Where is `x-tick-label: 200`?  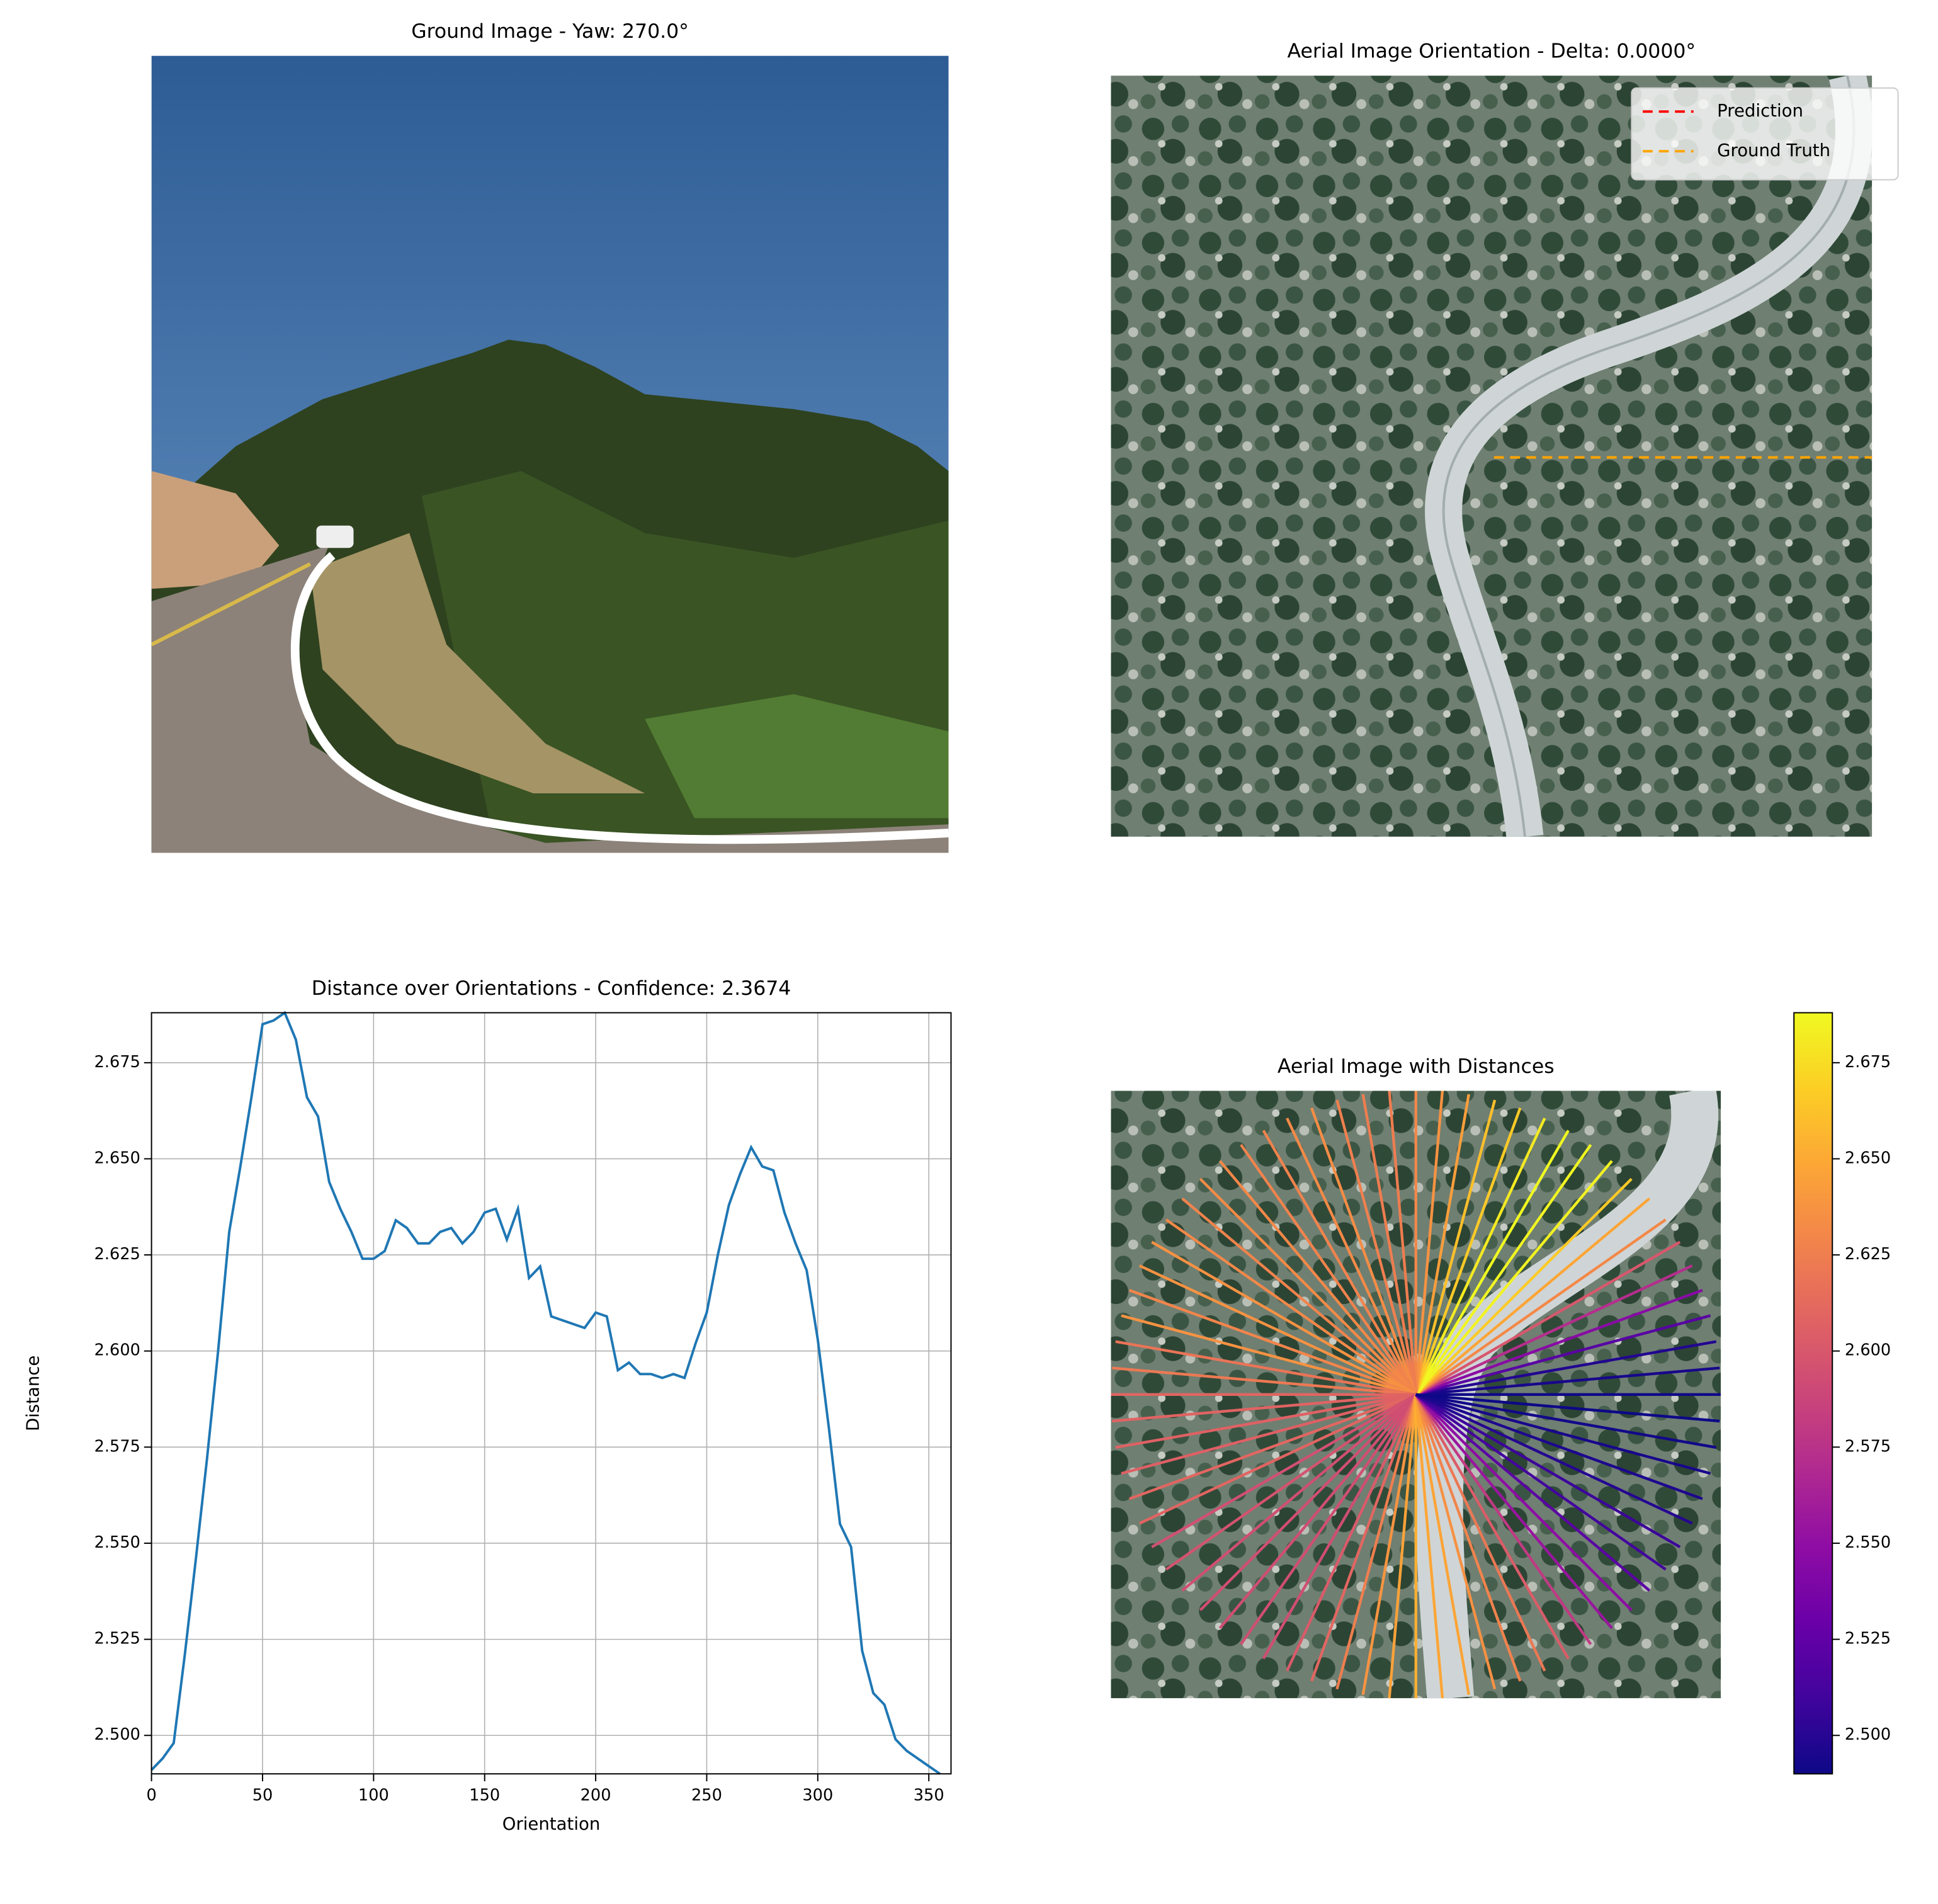 x-tick-label: 200 is located at coordinates (596, 1795).